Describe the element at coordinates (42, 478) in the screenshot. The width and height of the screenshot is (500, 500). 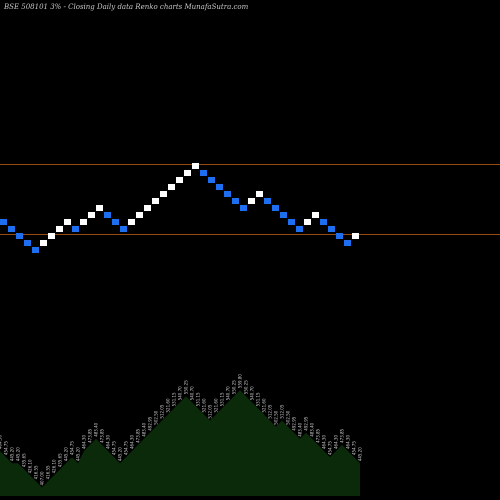
I see `volume-label: 407.00` at that location.